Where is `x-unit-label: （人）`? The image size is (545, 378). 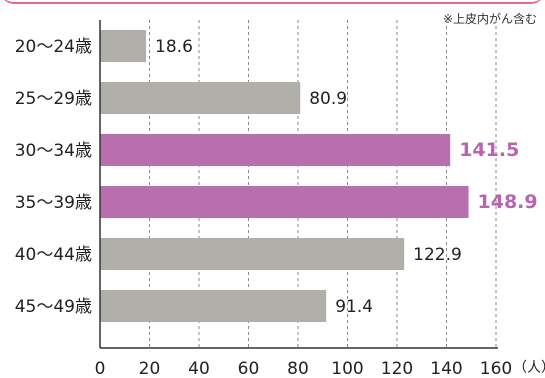
x-unit-label: （人） is located at coordinates (529, 368).